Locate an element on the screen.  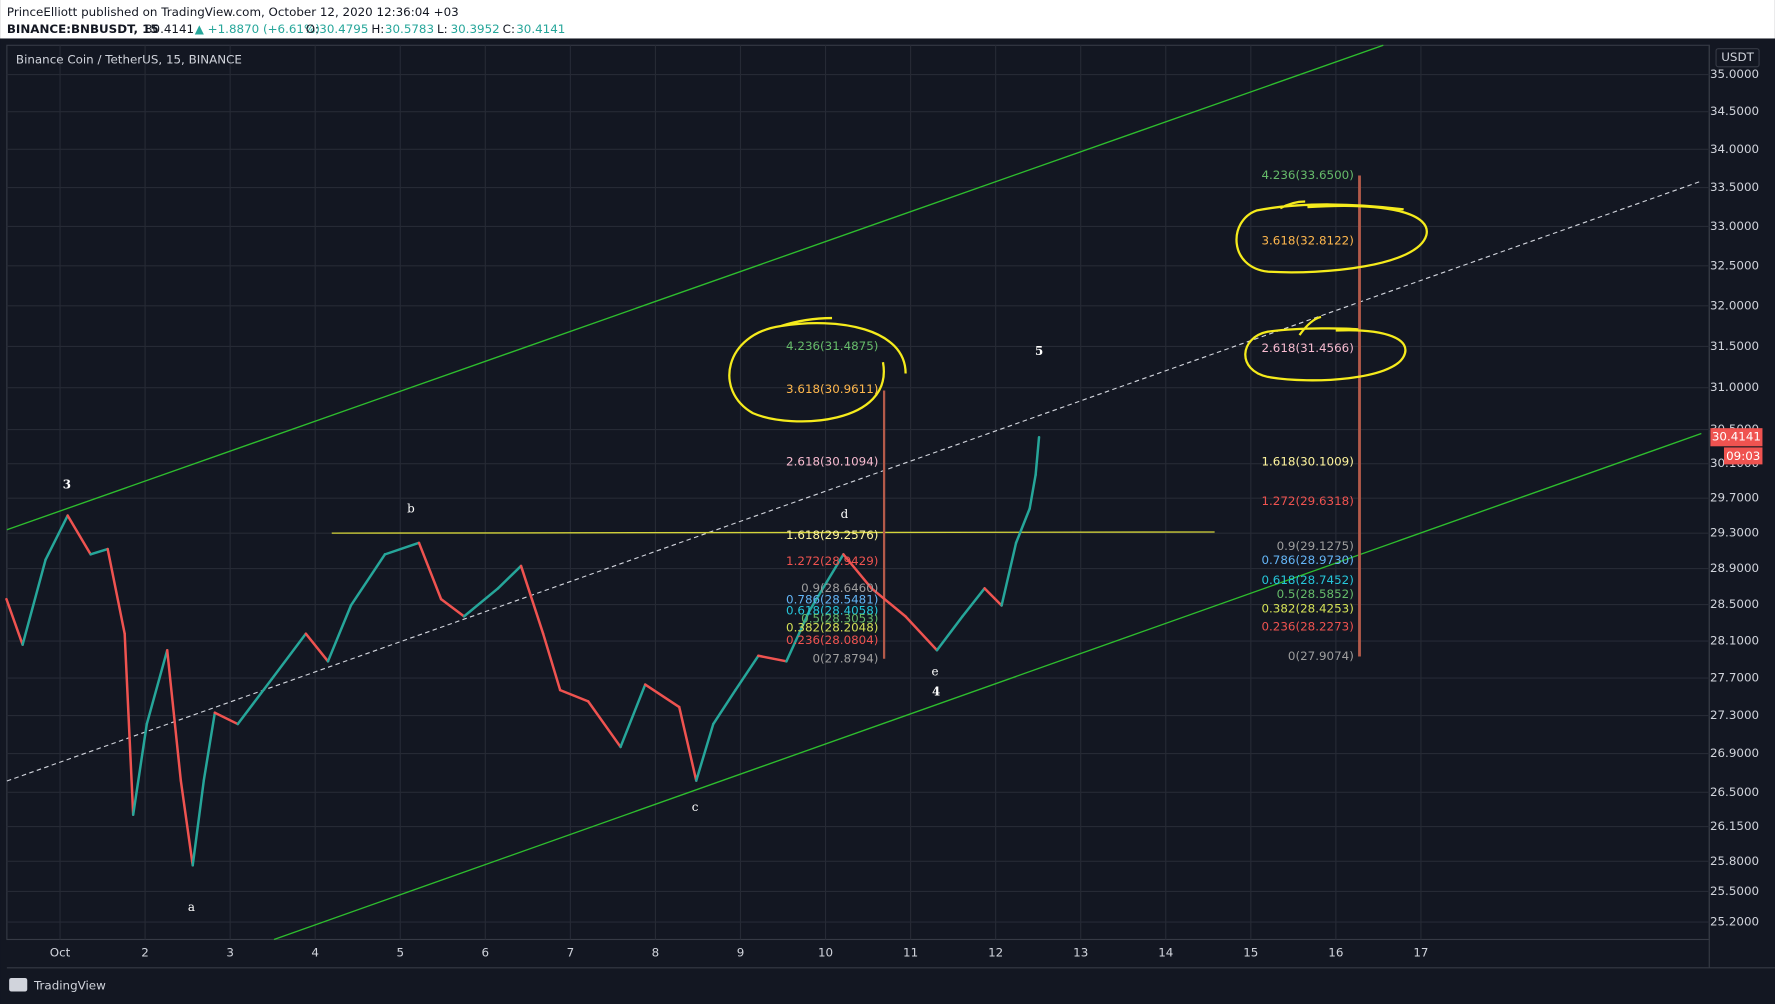
countdown-box is located at coordinates (1743, 456).